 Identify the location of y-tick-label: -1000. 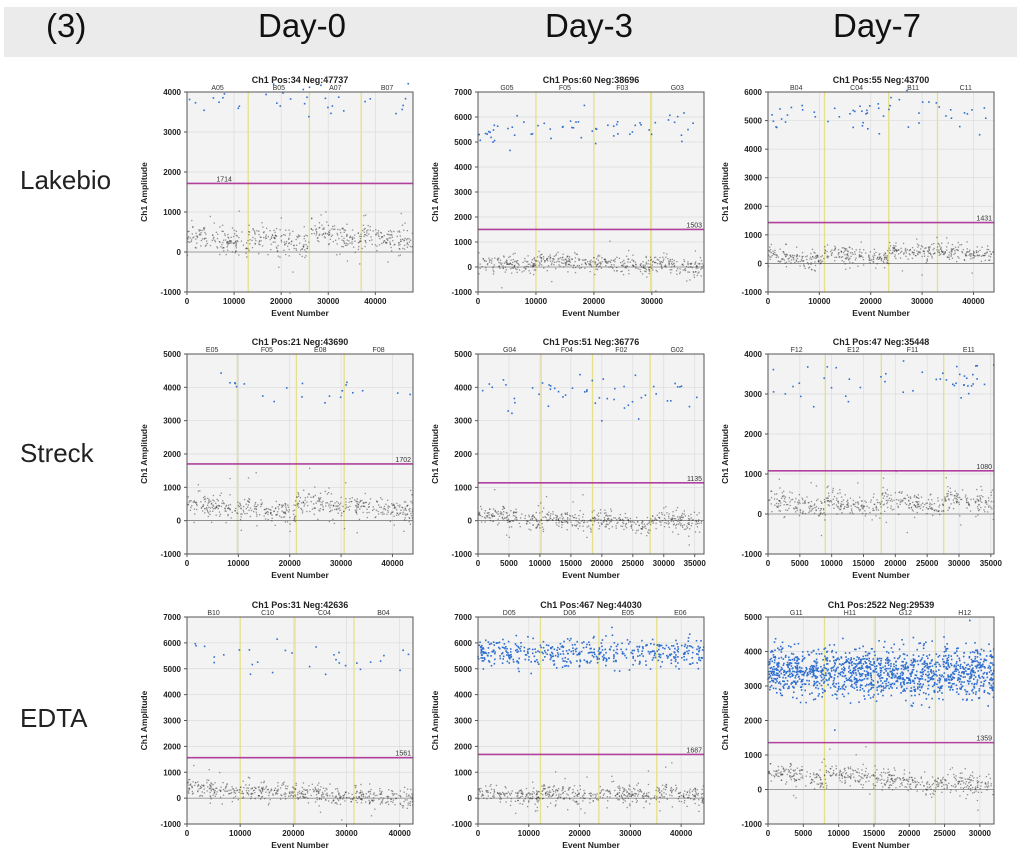
(462, 554).